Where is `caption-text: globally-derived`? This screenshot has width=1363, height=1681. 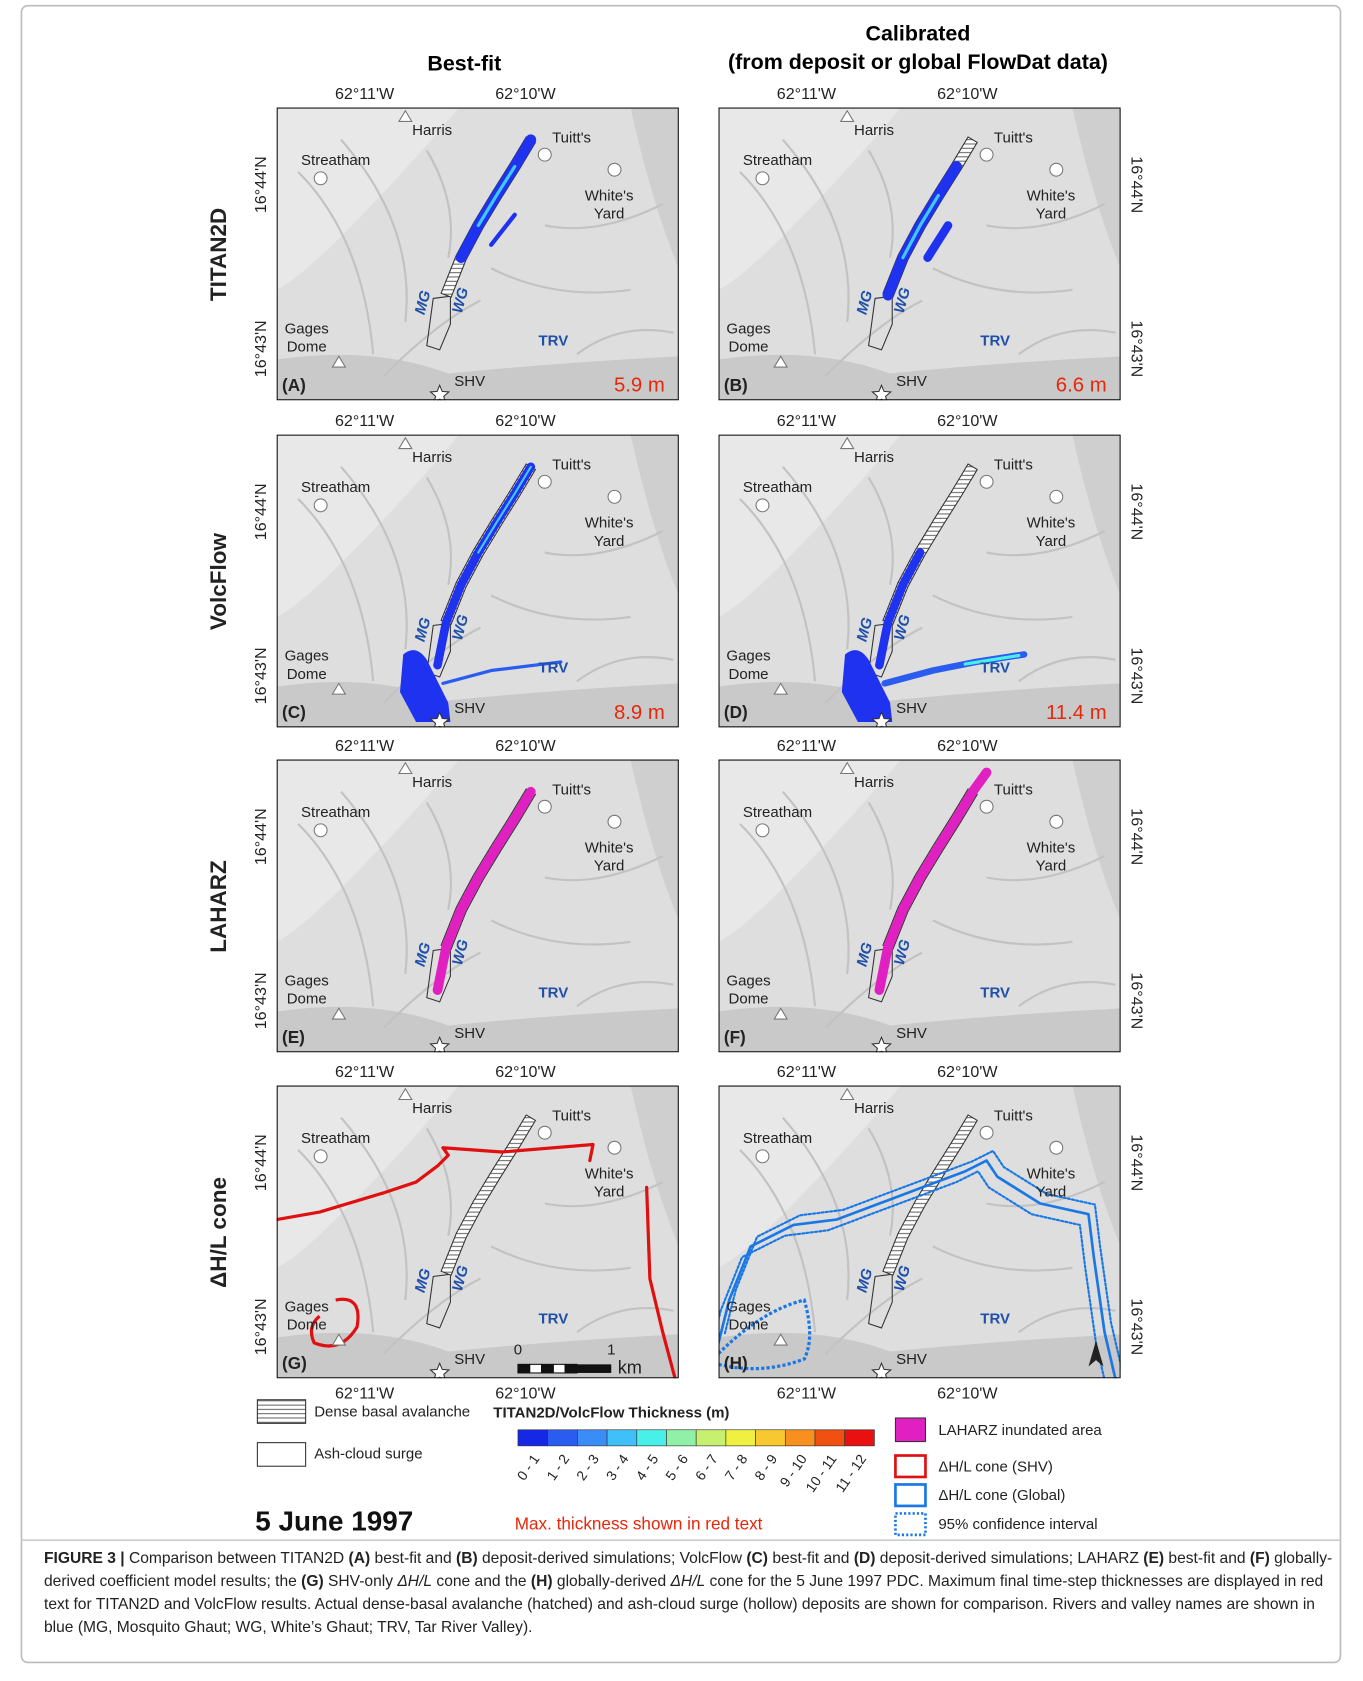 caption-text: globally-derived is located at coordinates (611, 1581).